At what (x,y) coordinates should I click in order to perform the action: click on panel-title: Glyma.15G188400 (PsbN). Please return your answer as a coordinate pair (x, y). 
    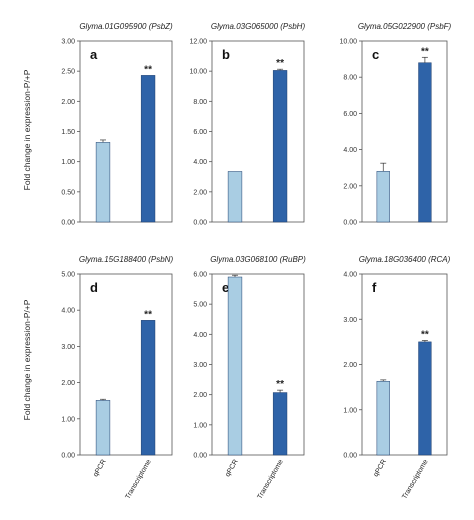
    Looking at the image, I should click on (126, 259).